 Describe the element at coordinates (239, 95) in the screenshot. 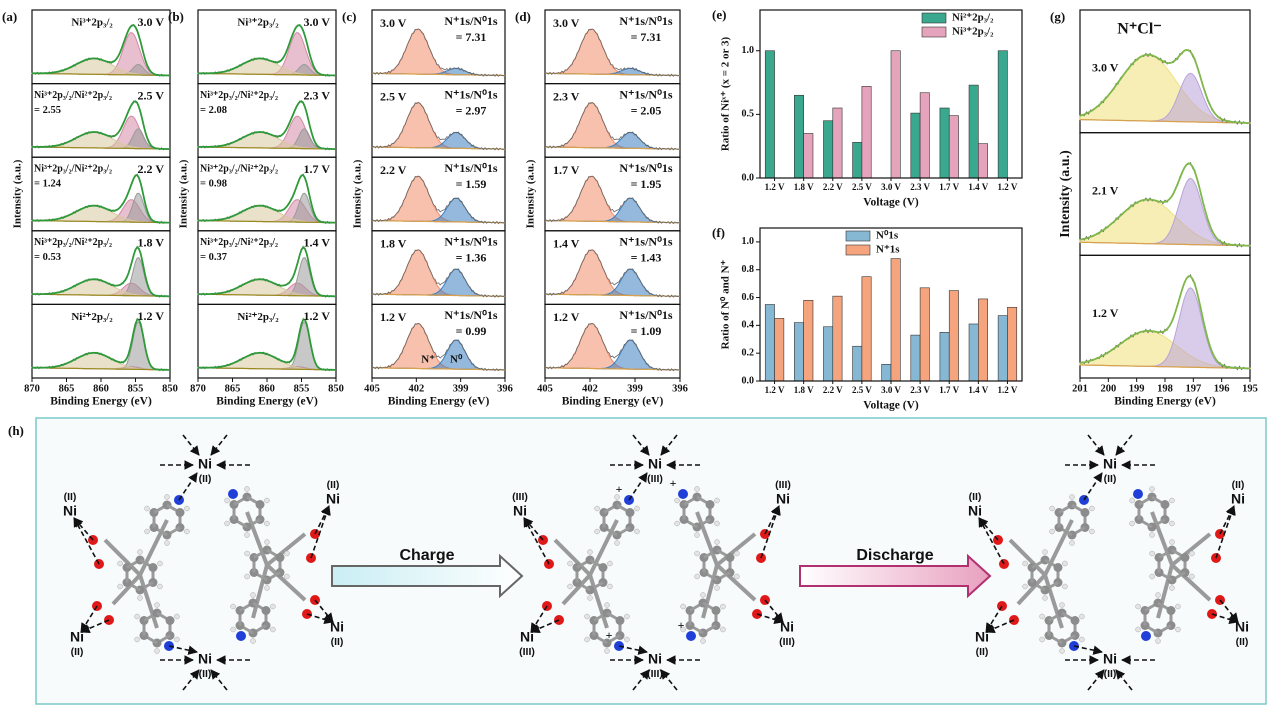

I see `ratio-formula: Ni³⁺2p₃/₂/Ni²⁺2p₃/₂` at that location.